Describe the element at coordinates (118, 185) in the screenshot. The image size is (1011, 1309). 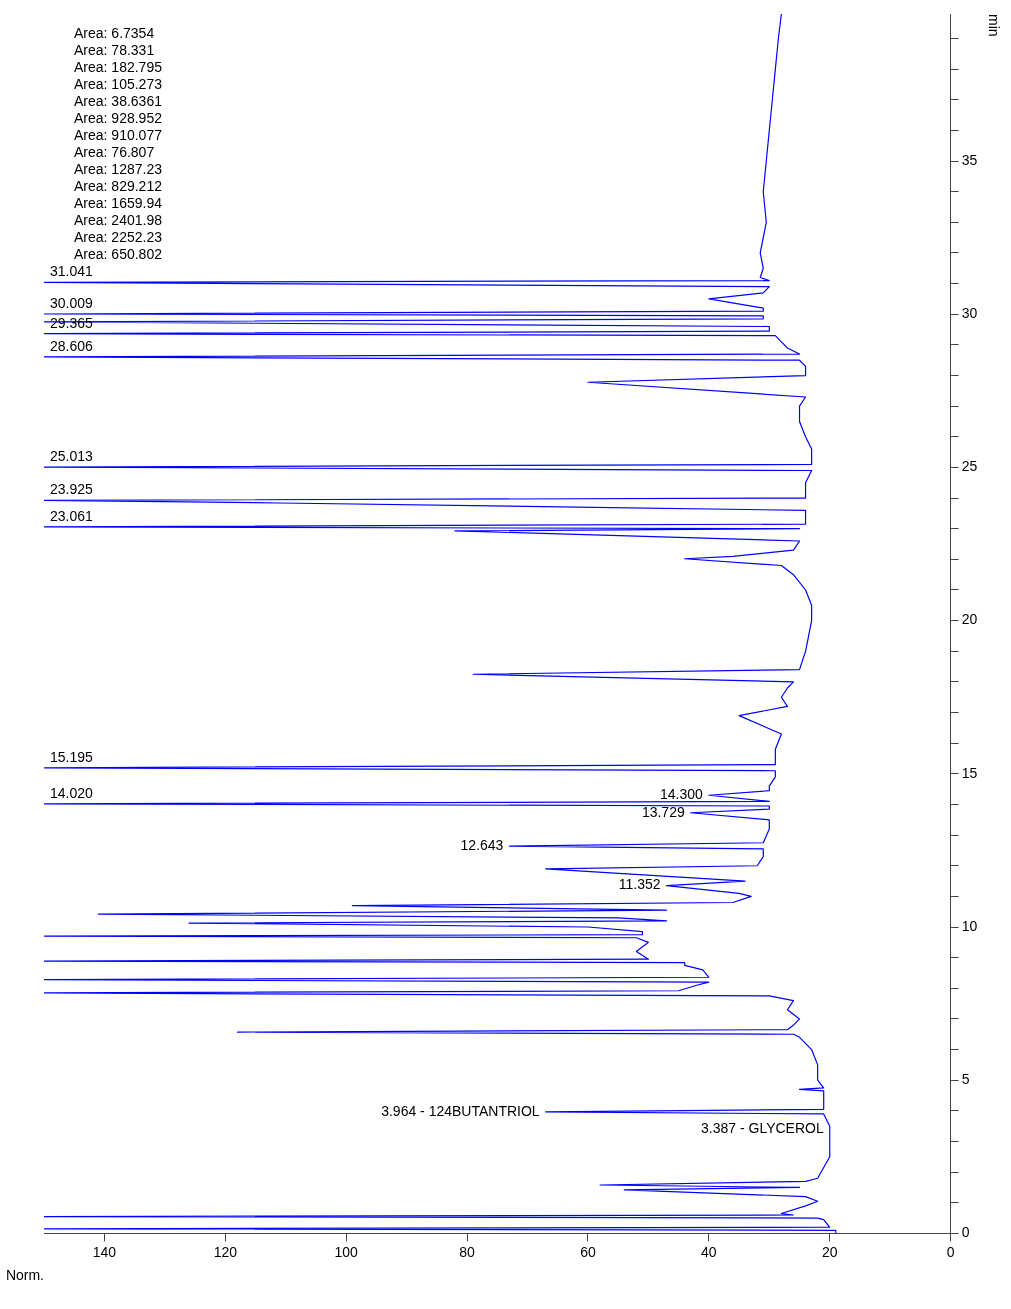
I see `annotation: Area: 829.212` at that location.